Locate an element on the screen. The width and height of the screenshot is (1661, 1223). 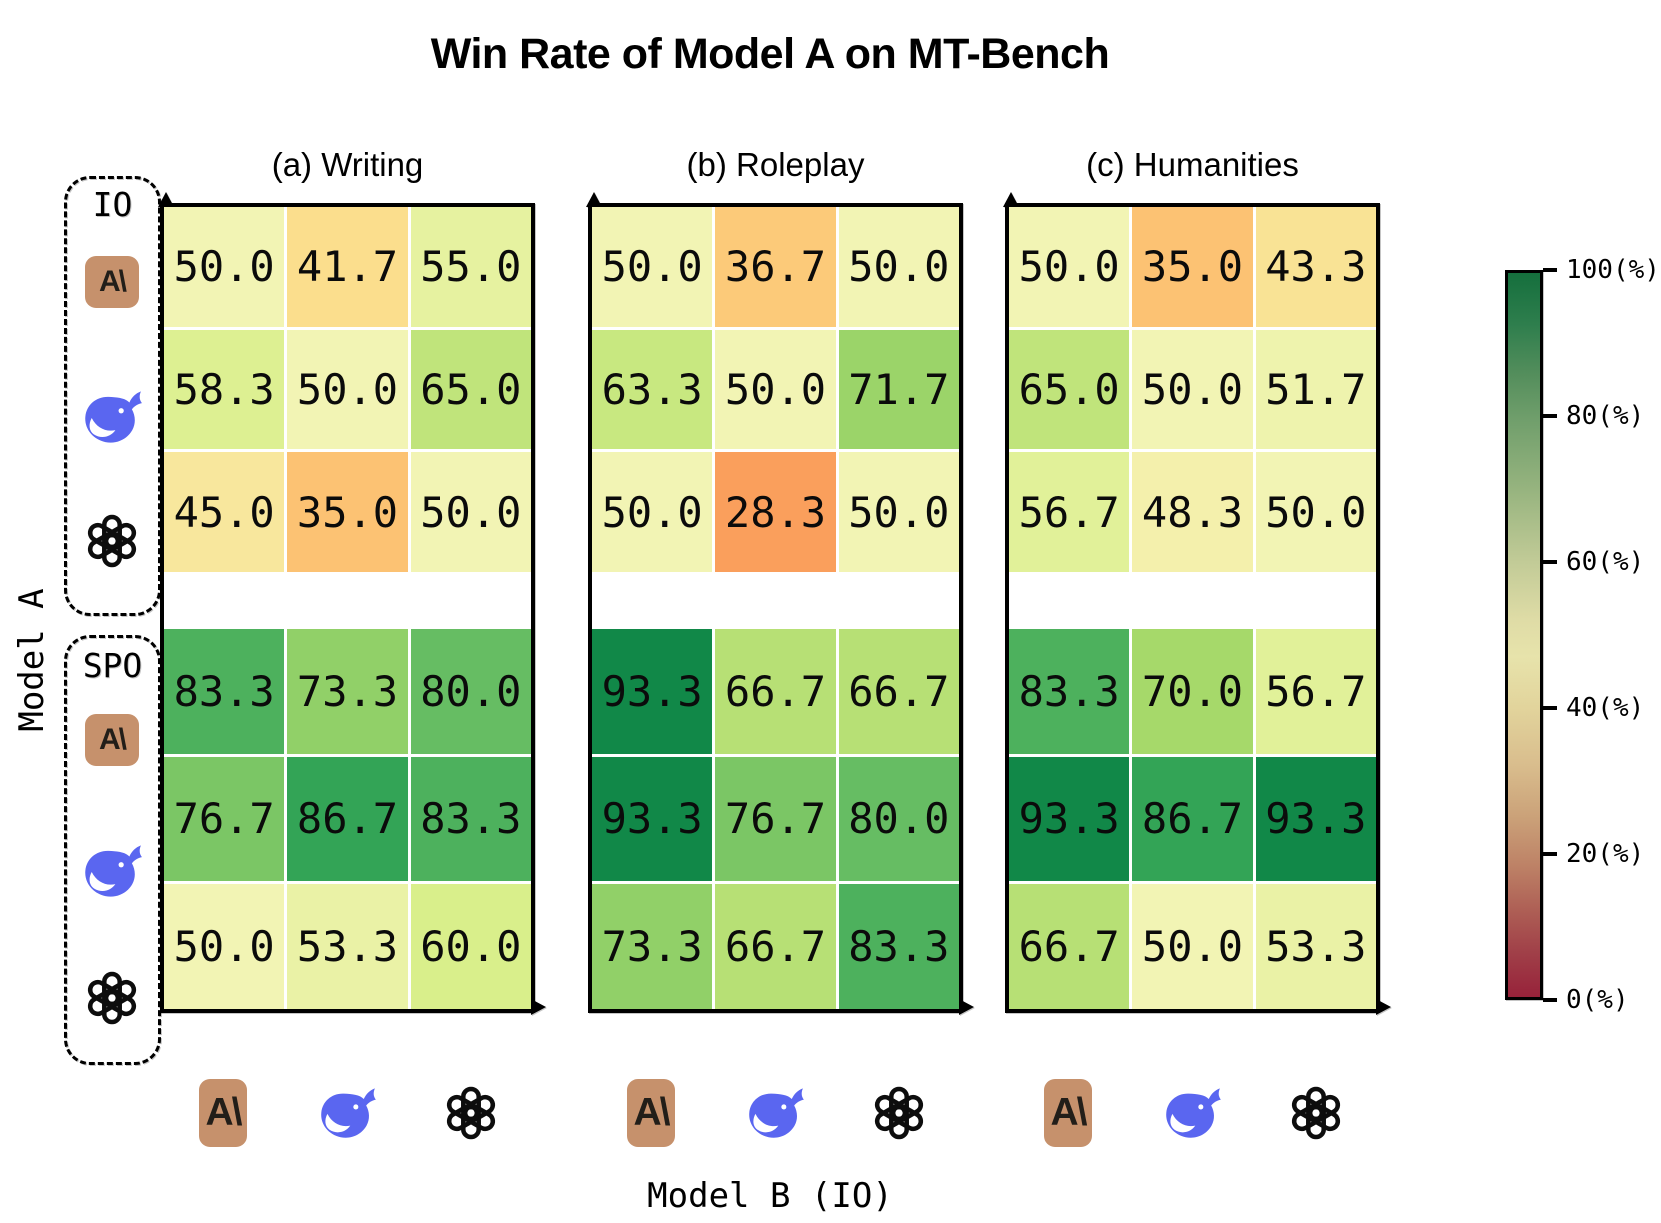
colorbar-tick-label: 20(%) is located at coordinates (1605, 854).